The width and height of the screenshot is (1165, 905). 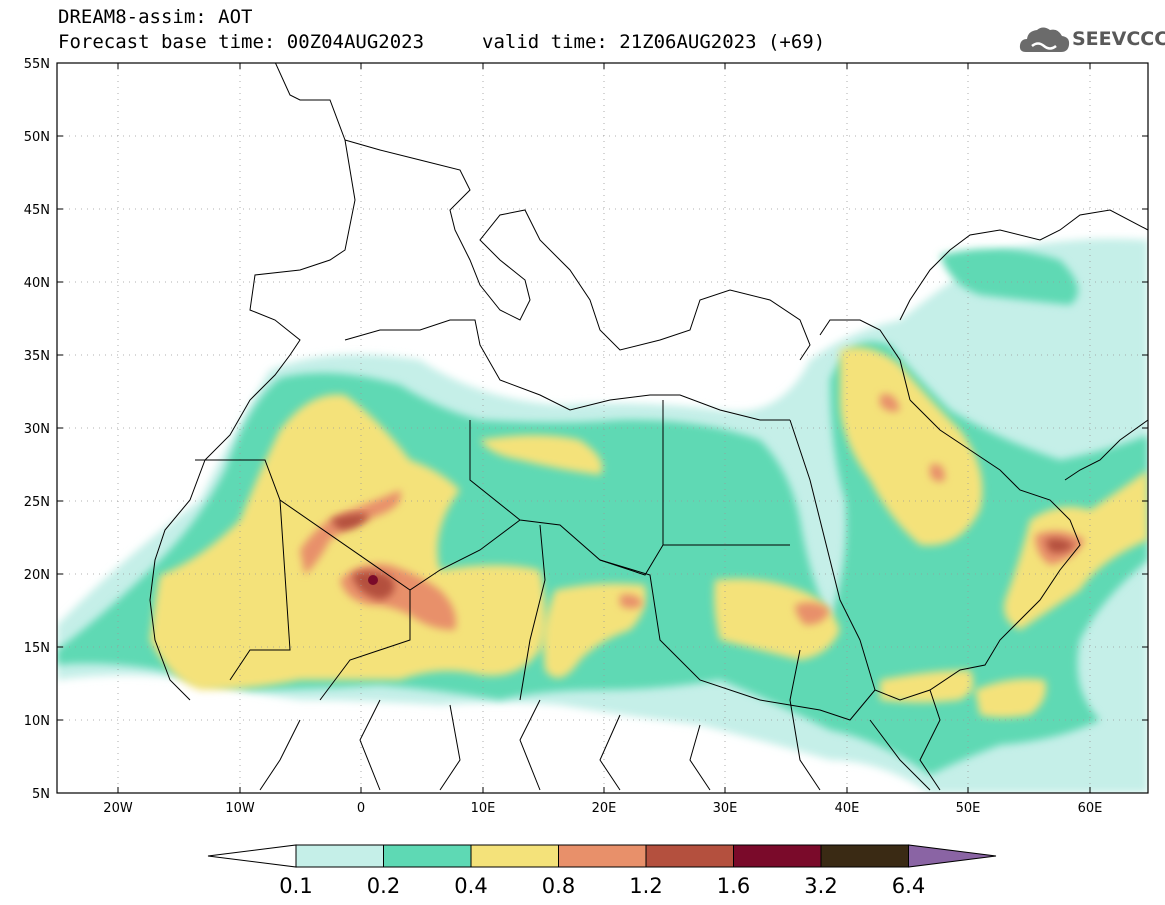 What do you see at coordinates (470, 886) in the screenshot?
I see `colorbar-label: 0.4` at bounding box center [470, 886].